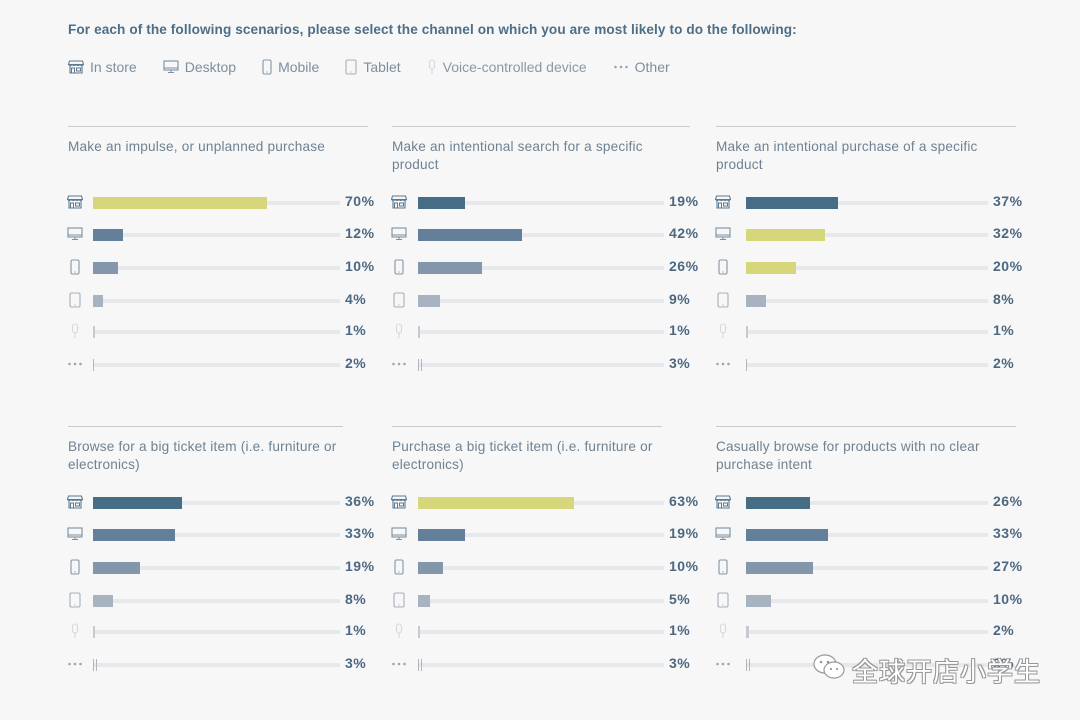 This screenshot has width=1080, height=720. Describe the element at coordinates (829, 670) in the screenshot. I see `wechat-icon` at that location.